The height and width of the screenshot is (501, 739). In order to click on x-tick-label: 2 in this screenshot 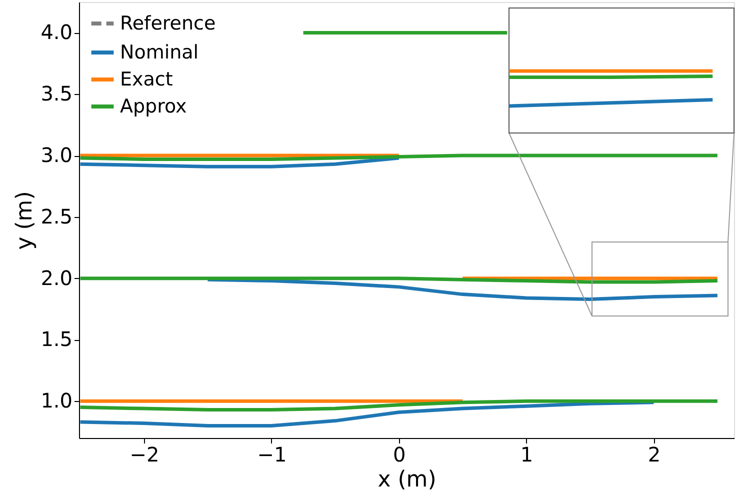, I will do `click(654, 454)`.